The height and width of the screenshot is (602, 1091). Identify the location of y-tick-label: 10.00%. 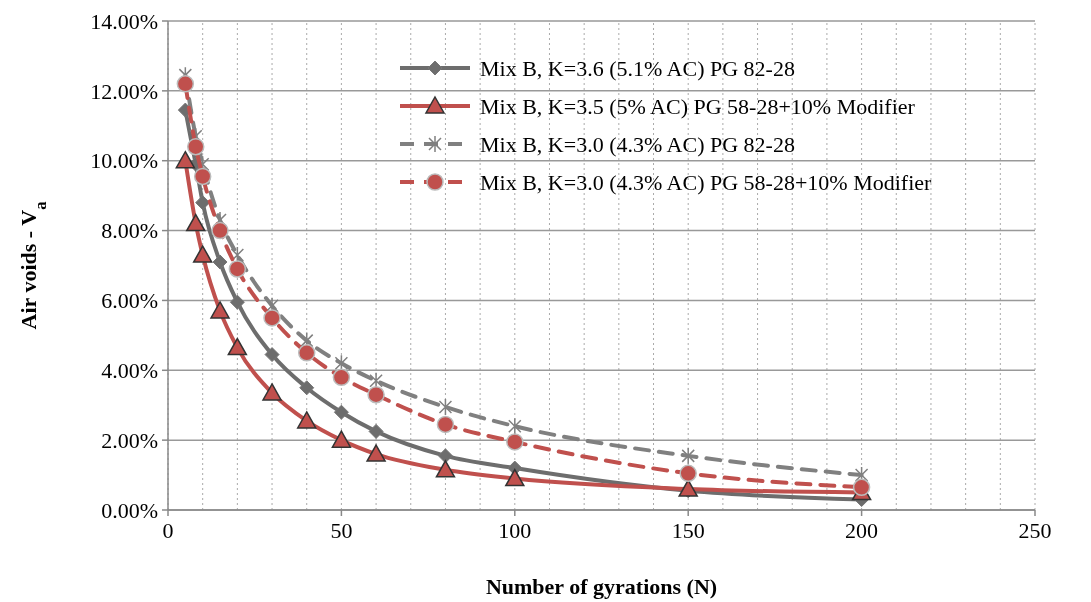
(124, 161).